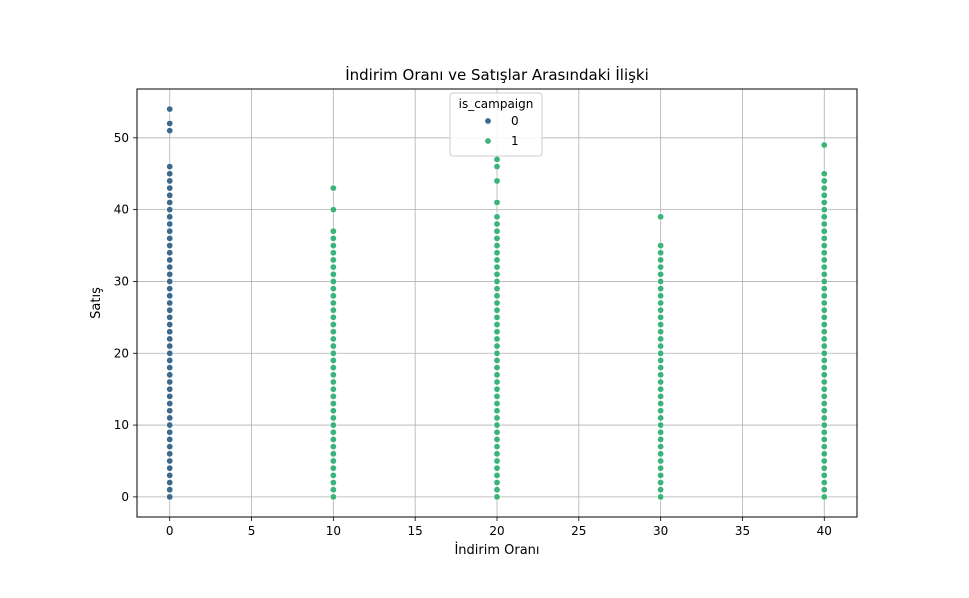  What do you see at coordinates (415, 531) in the screenshot?
I see `x-tick-label: 15` at bounding box center [415, 531].